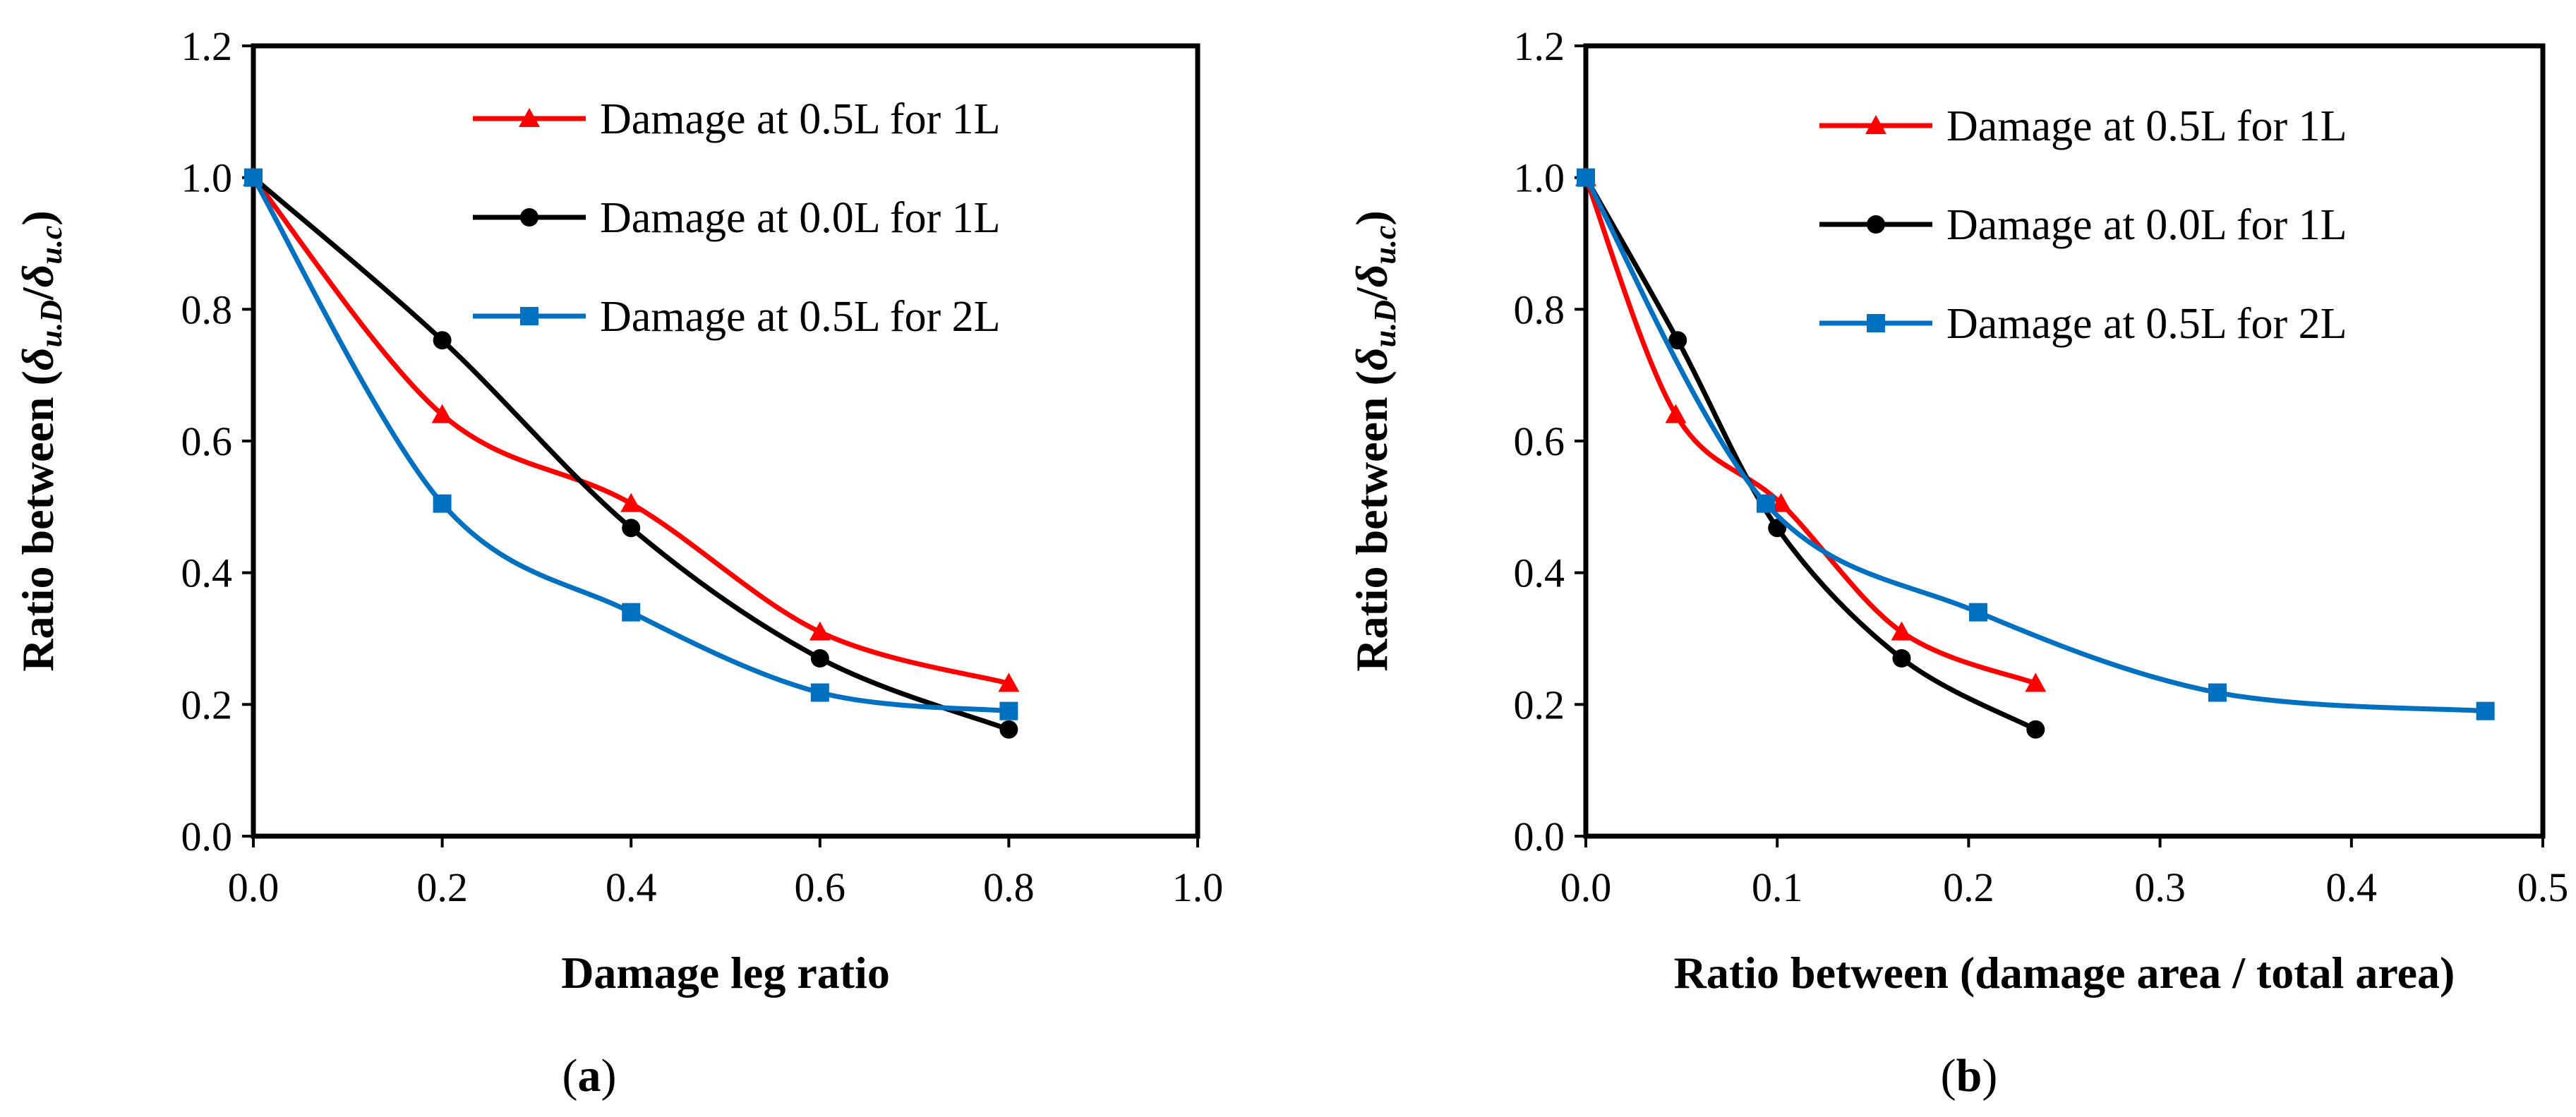 This screenshot has width=2576, height=1117. Describe the element at coordinates (820, 887) in the screenshot. I see `x-tick-label: 0.6` at that location.